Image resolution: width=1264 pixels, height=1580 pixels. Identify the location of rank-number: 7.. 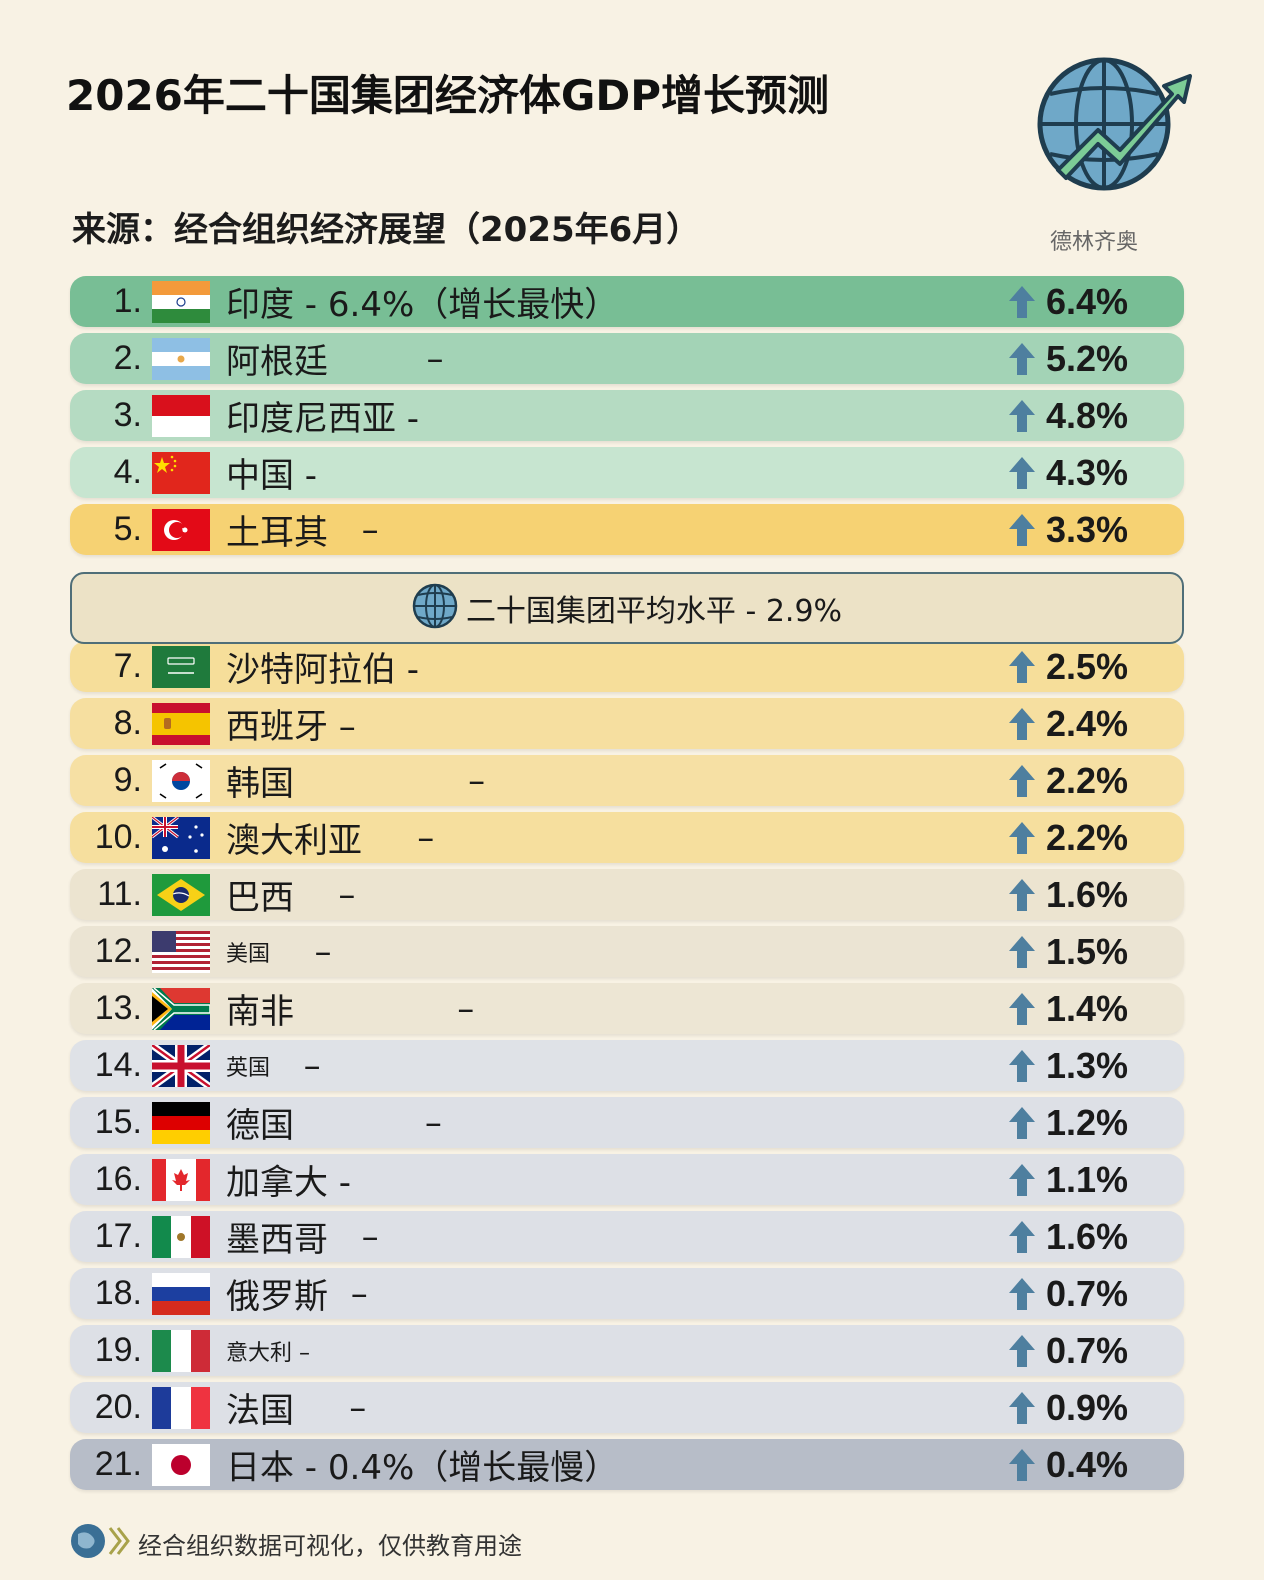
(127, 666).